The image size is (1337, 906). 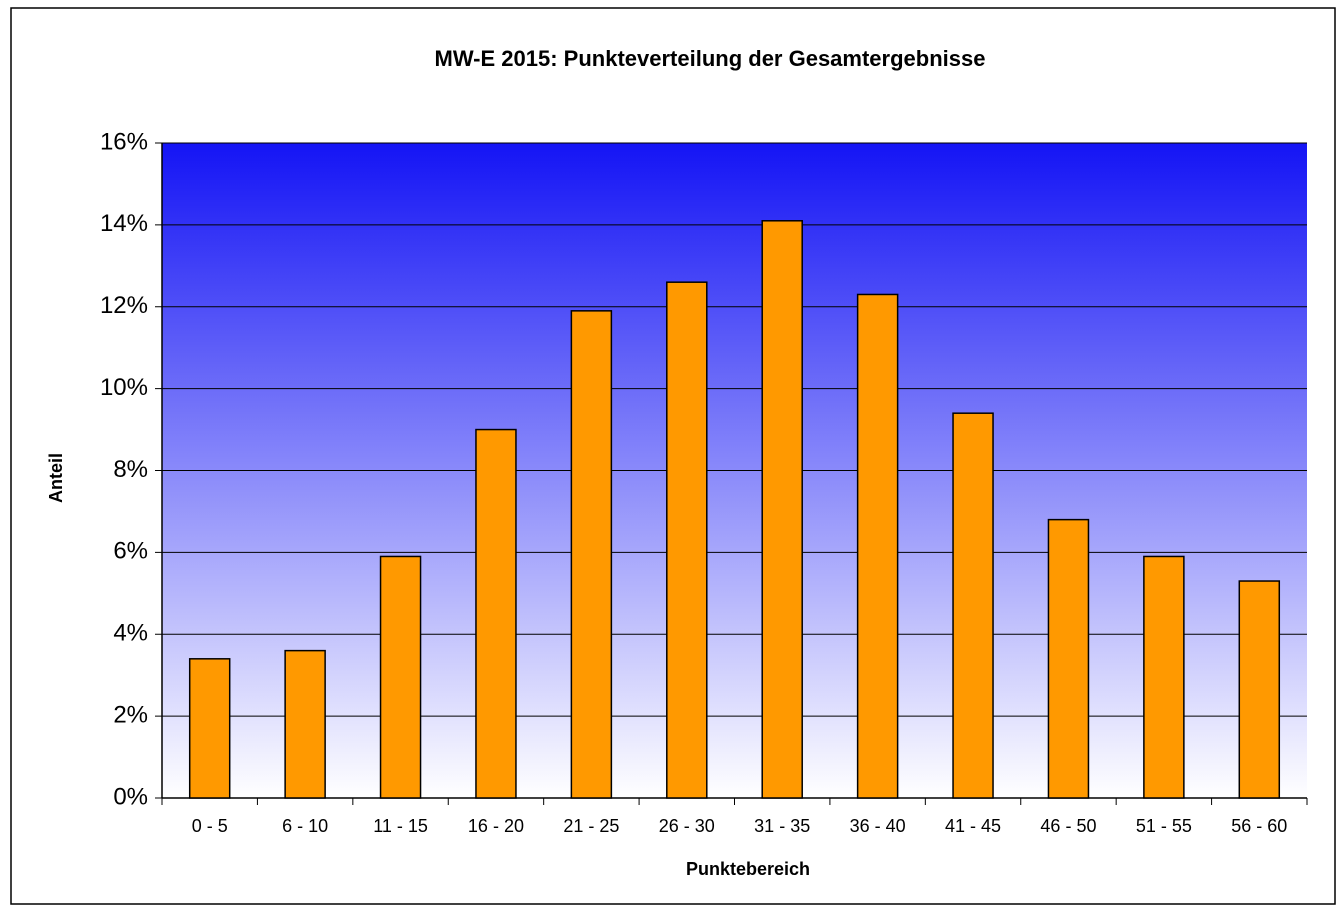 What do you see at coordinates (56, 478) in the screenshot?
I see `y-axis-label: Anteil` at bounding box center [56, 478].